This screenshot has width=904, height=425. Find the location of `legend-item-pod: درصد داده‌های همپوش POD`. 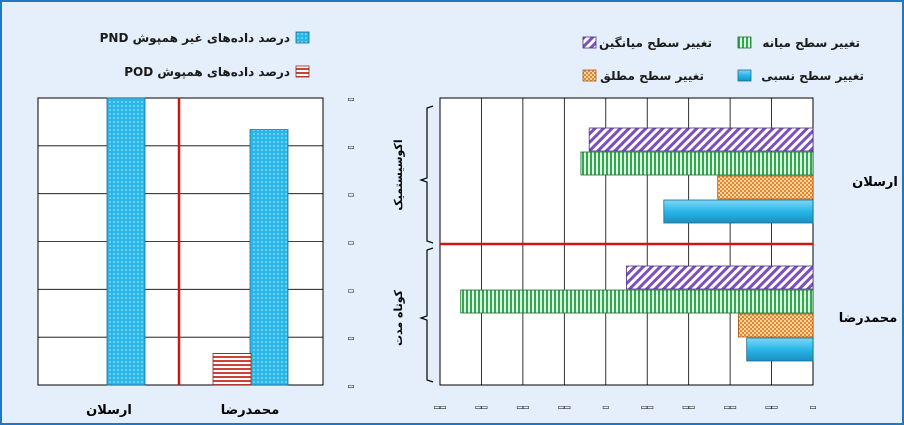

legend-item-pod: درصد داده‌های همپوش POD is located at coordinates (217, 72).